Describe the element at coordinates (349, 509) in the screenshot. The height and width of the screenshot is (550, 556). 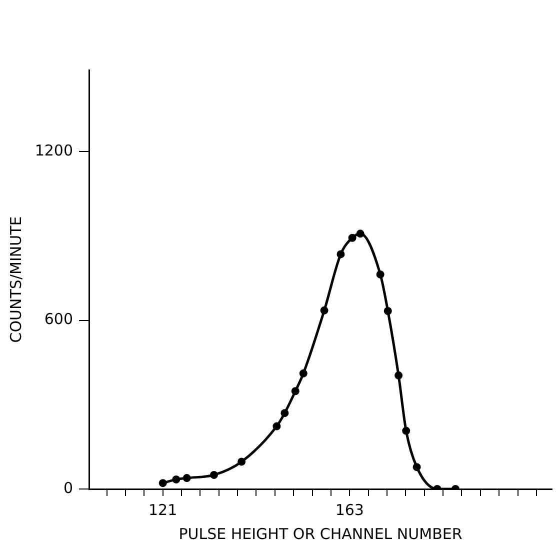
I see `x-tick-label: 163` at that location.